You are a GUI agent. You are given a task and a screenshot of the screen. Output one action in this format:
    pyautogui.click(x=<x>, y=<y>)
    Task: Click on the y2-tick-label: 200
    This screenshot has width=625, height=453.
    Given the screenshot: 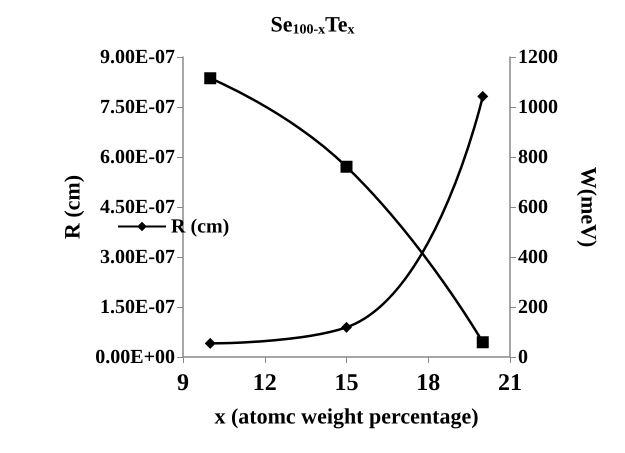 What is the action you would take?
    pyautogui.click(x=533, y=307)
    